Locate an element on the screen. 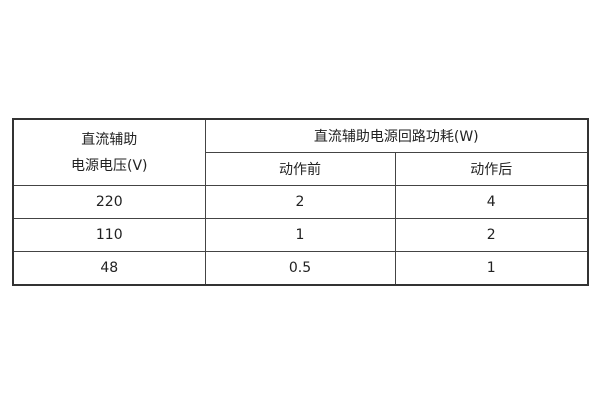 This screenshot has height=400, width=600. header-voltage-line1: 直流辅助 is located at coordinates (109, 139).